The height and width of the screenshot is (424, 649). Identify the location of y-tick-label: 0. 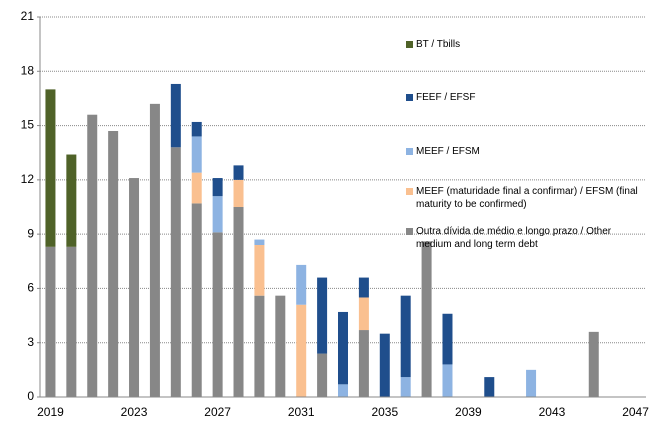
(30, 396).